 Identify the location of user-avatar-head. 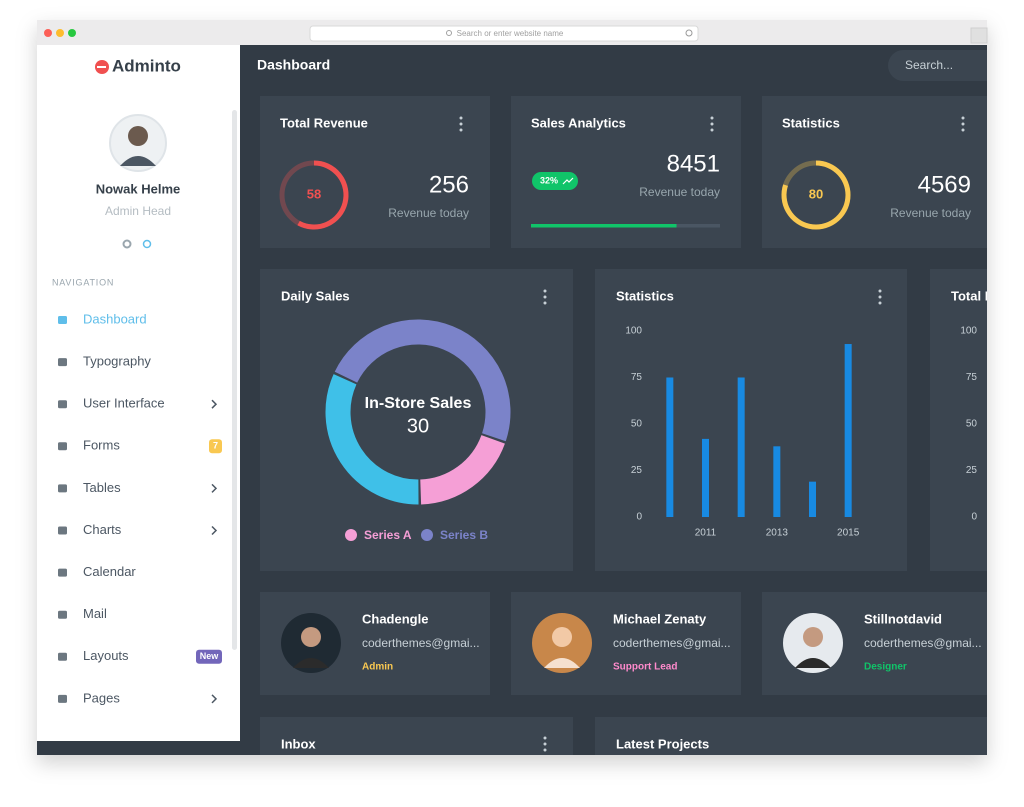
(138, 136).